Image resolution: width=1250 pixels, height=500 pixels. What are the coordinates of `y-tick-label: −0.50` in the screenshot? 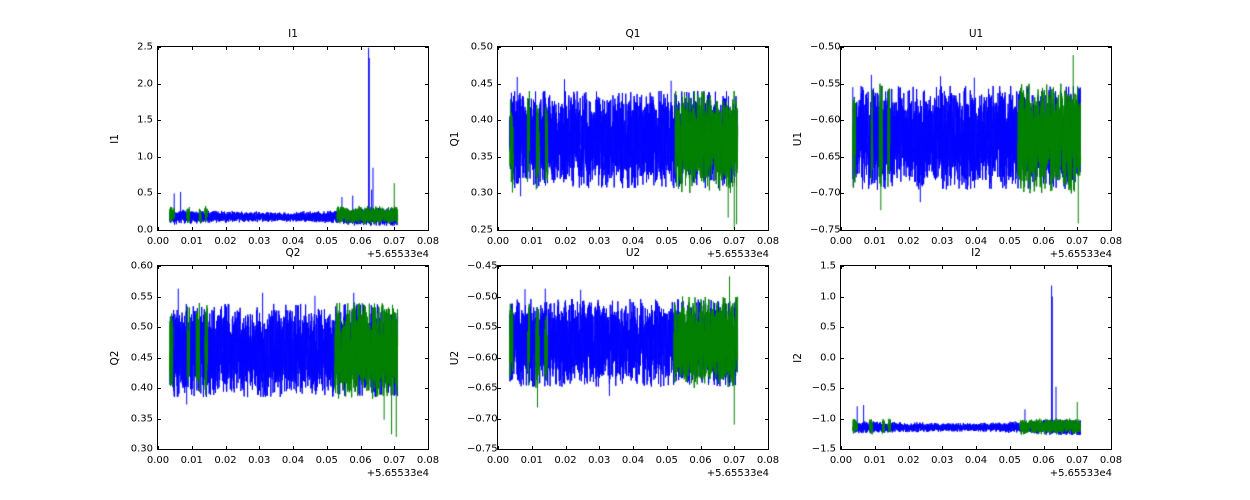 It's located at (482, 296).